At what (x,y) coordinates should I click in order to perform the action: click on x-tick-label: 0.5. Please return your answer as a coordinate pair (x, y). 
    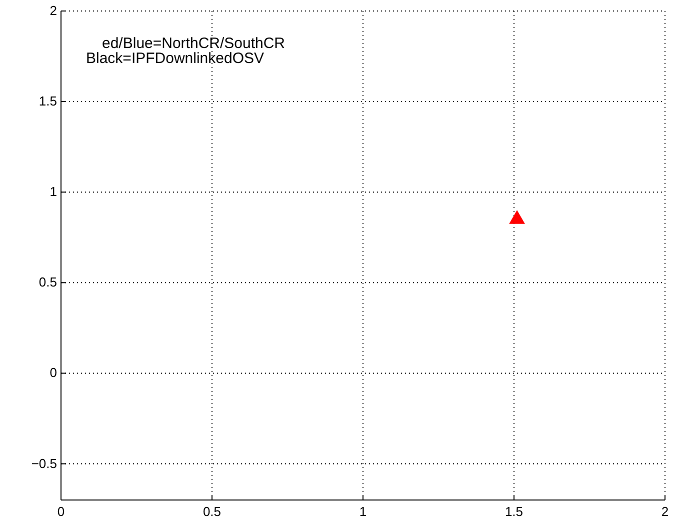
    Looking at the image, I should click on (212, 511).